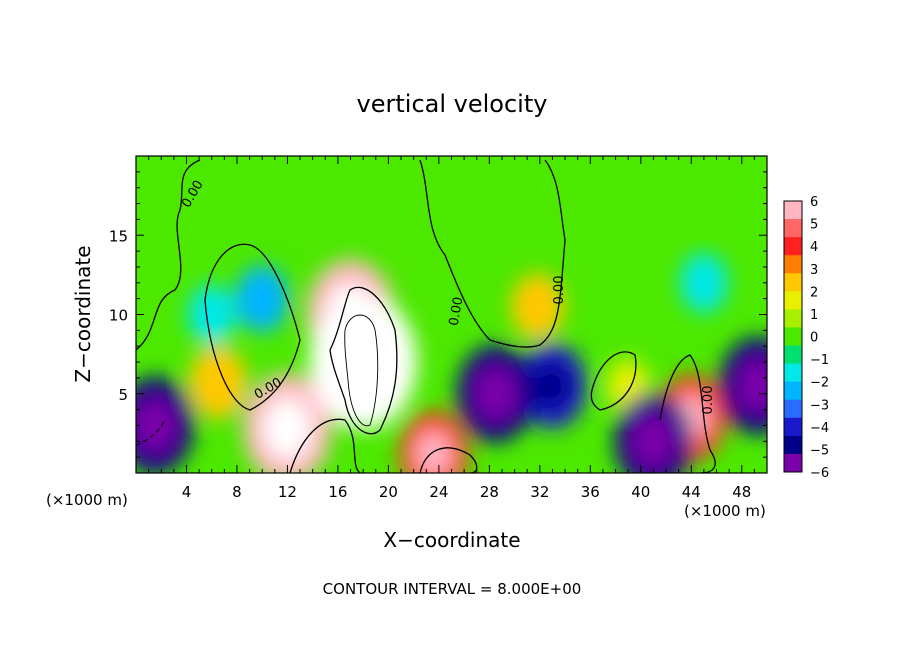 Image resolution: width=904 pixels, height=654 pixels. Describe the element at coordinates (118, 236) in the screenshot. I see `y-tick-label: 15` at that location.